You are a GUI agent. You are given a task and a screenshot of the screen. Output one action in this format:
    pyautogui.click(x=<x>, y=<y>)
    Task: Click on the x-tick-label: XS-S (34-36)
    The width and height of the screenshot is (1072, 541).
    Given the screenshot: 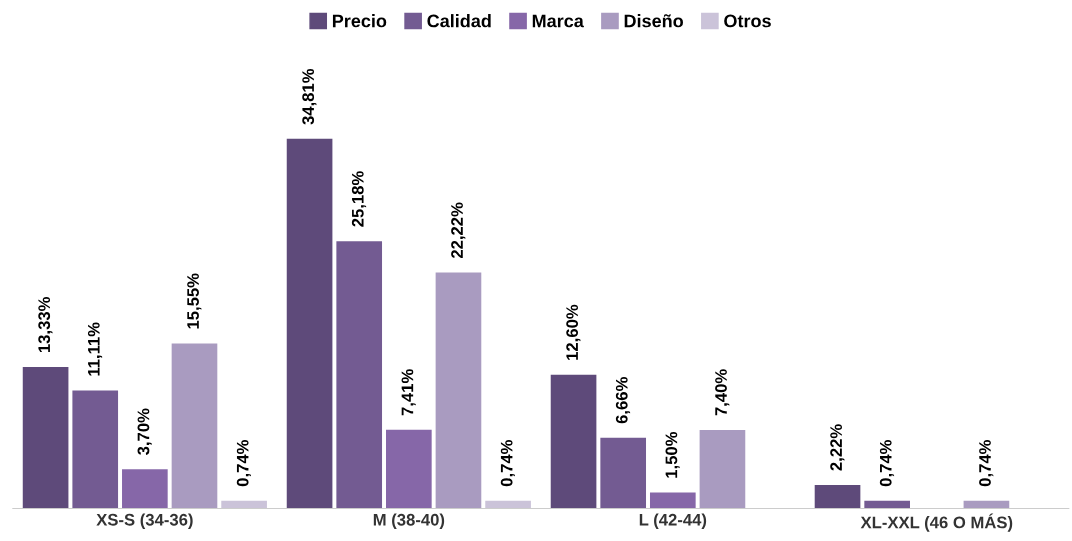 What is the action you would take?
    pyautogui.click(x=144, y=521)
    